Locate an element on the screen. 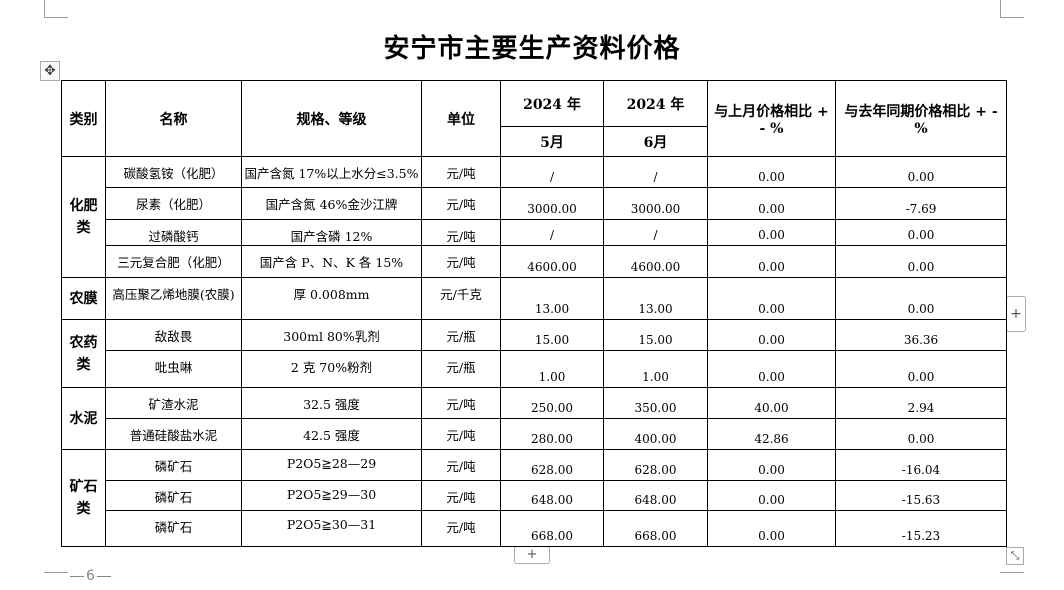 This screenshot has height=590, width=1064. june-price-cell: 13.00 is located at coordinates (655, 298).